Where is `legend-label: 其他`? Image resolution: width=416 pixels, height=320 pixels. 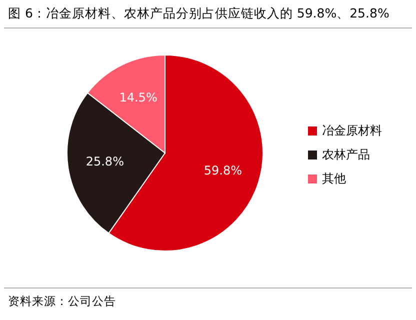
legend-label: 其他 is located at coordinates (334, 178).